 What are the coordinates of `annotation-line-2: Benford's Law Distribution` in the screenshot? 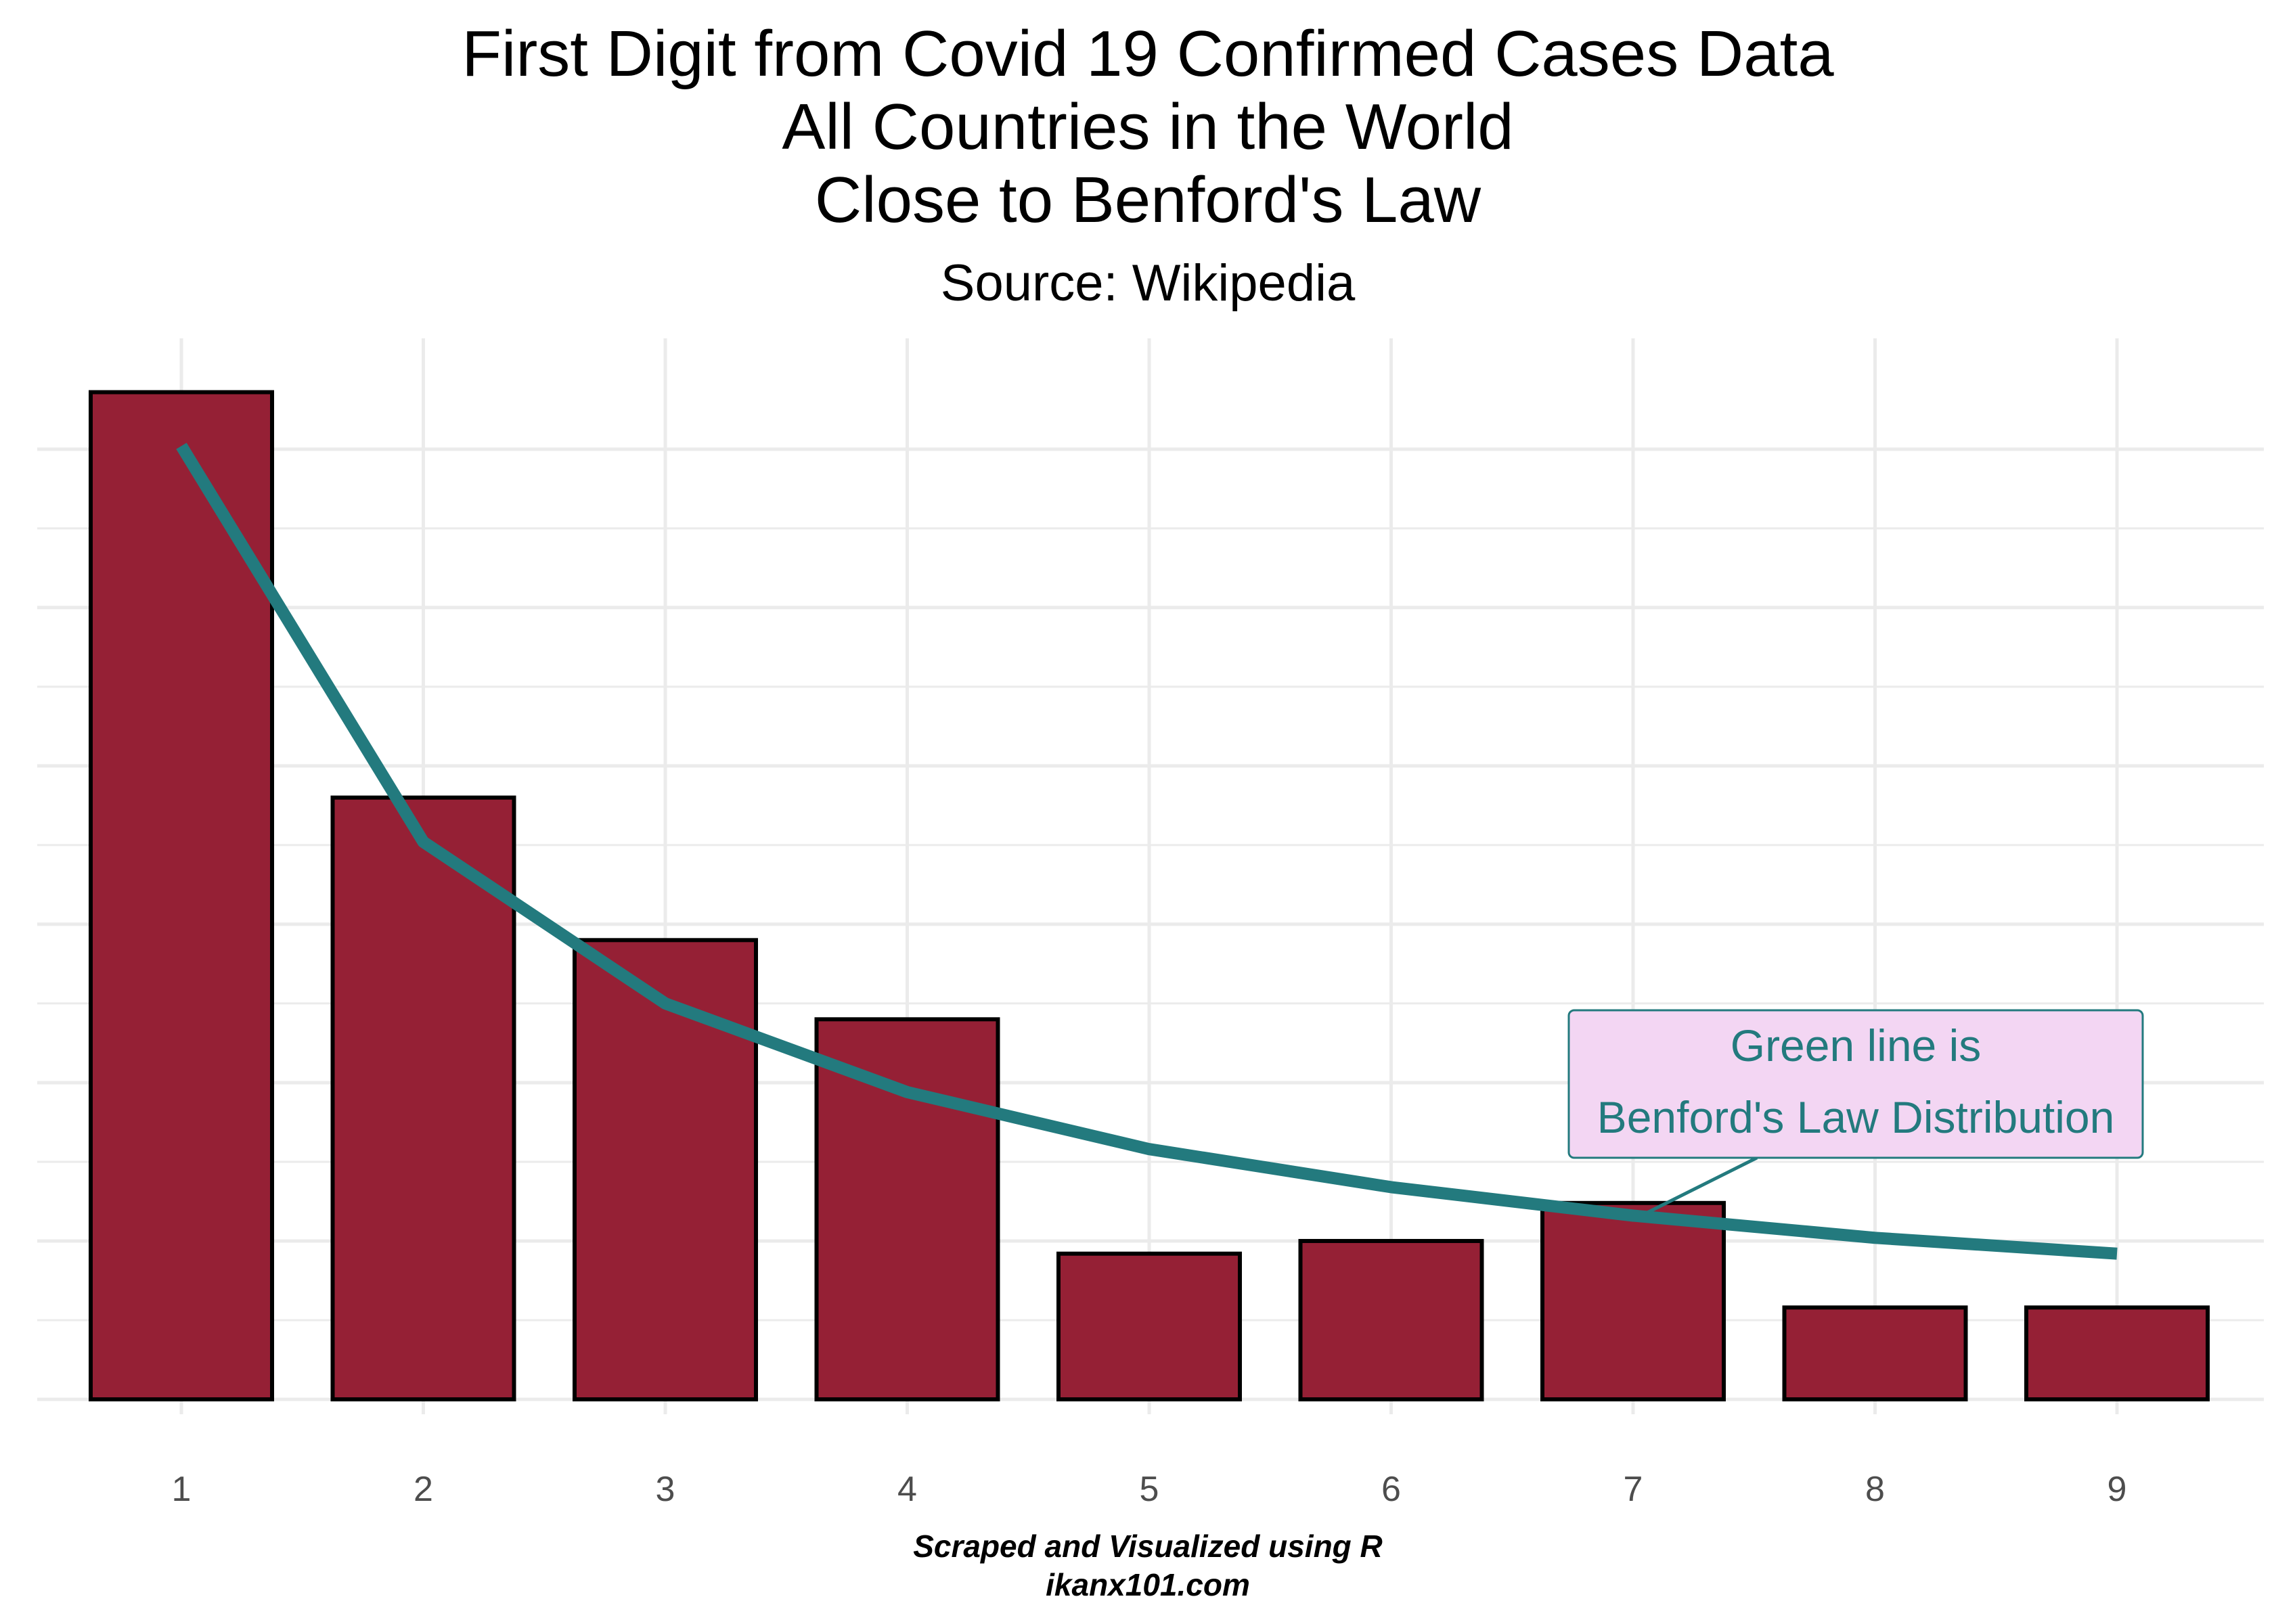 It's located at (1856, 1117).